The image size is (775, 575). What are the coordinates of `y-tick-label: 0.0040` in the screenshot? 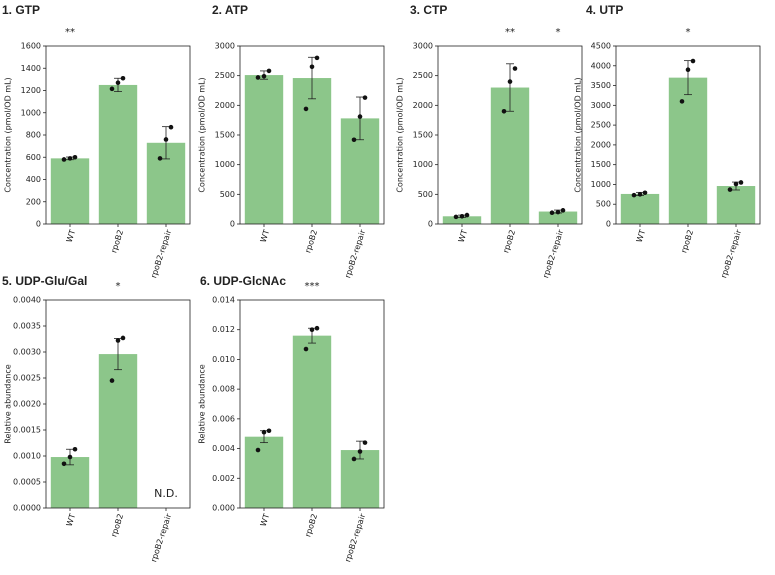 It's located at (27, 300).